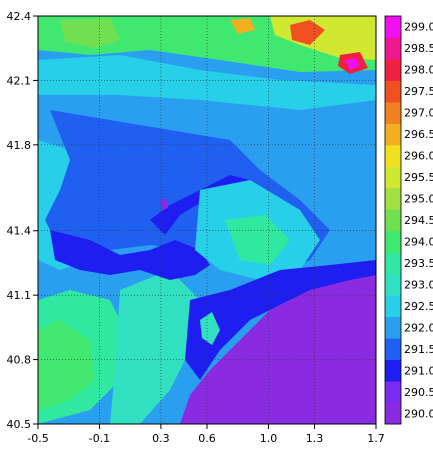  Describe the element at coordinates (418, 284) in the screenshot. I see `colorbar-label: 293.0` at that location.